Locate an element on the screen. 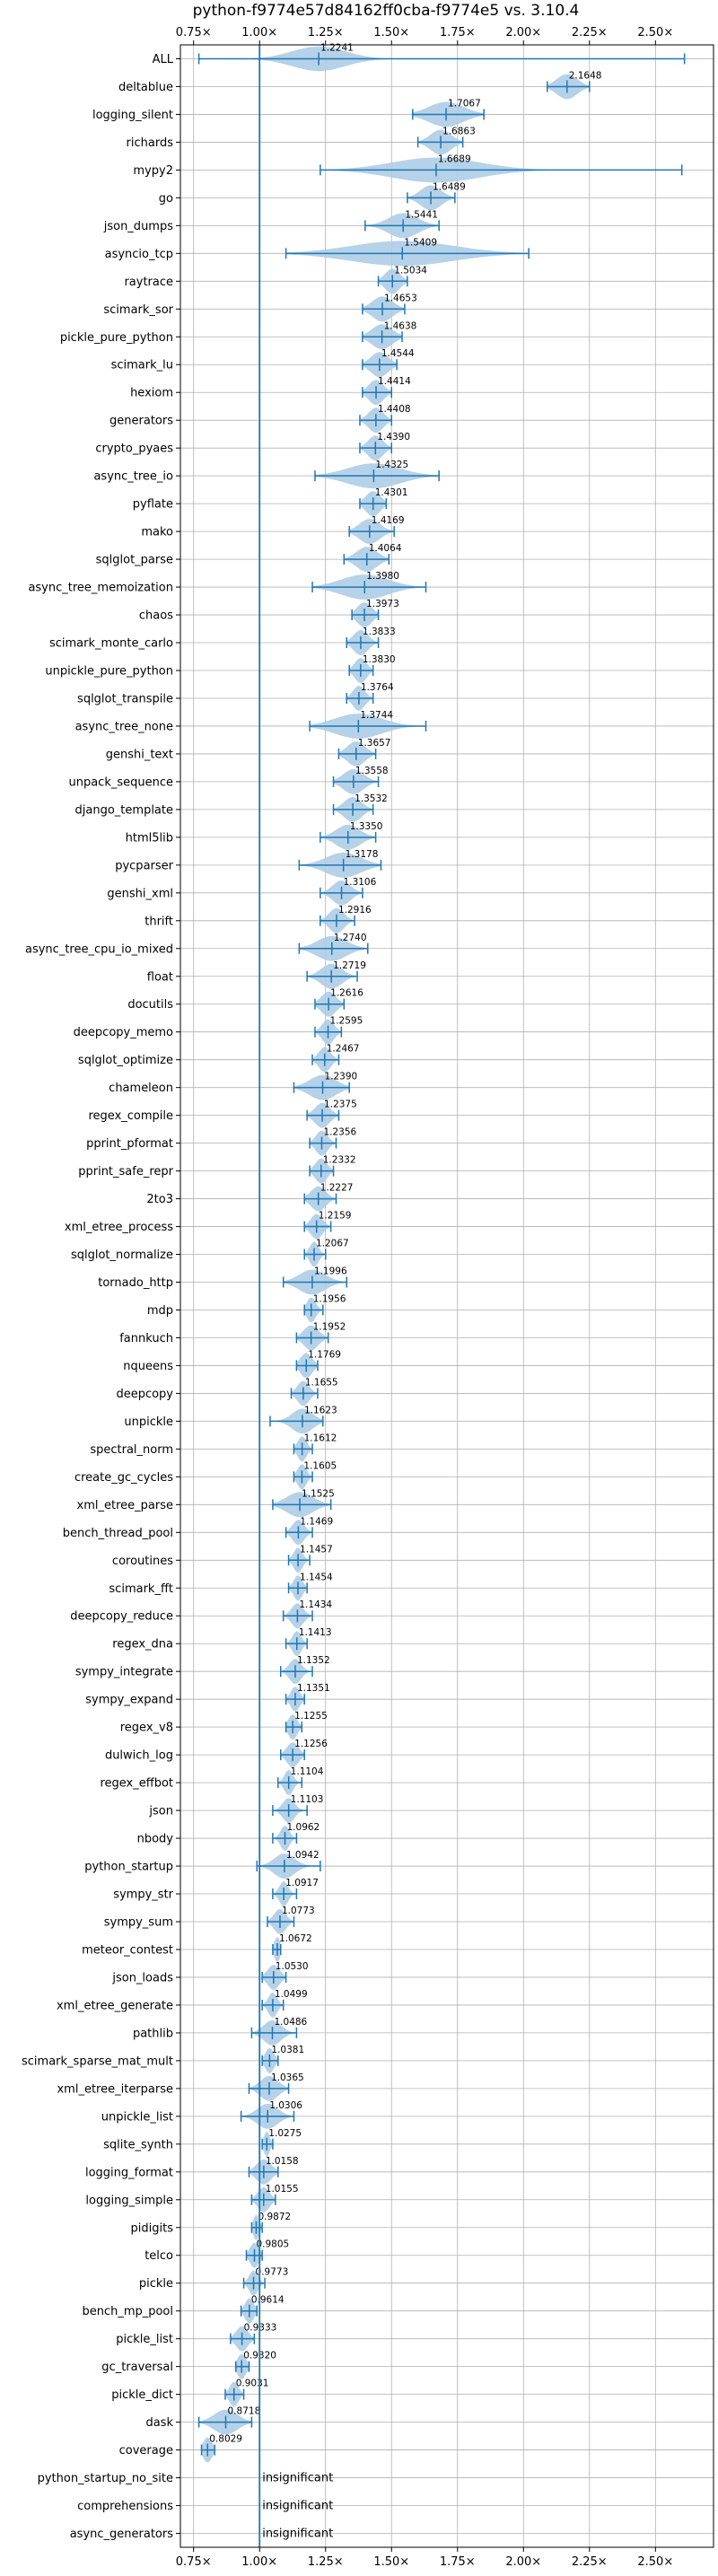 The height and width of the screenshot is (2576, 718). median-label: 1.3106 is located at coordinates (360, 882).